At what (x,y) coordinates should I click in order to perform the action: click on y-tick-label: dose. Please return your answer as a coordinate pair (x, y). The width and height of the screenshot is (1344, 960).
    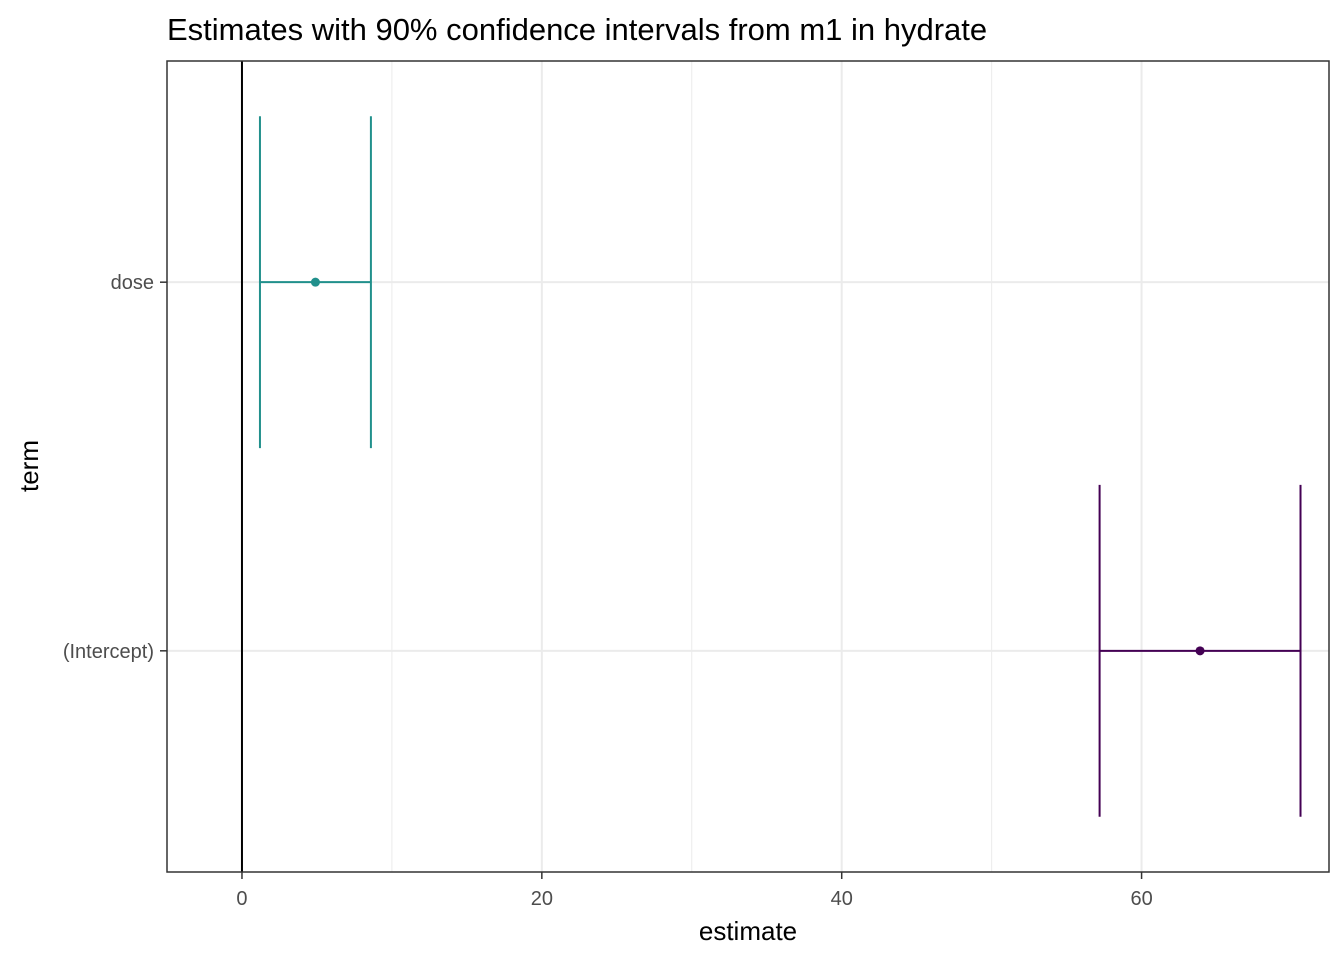
    Looking at the image, I should click on (132, 283).